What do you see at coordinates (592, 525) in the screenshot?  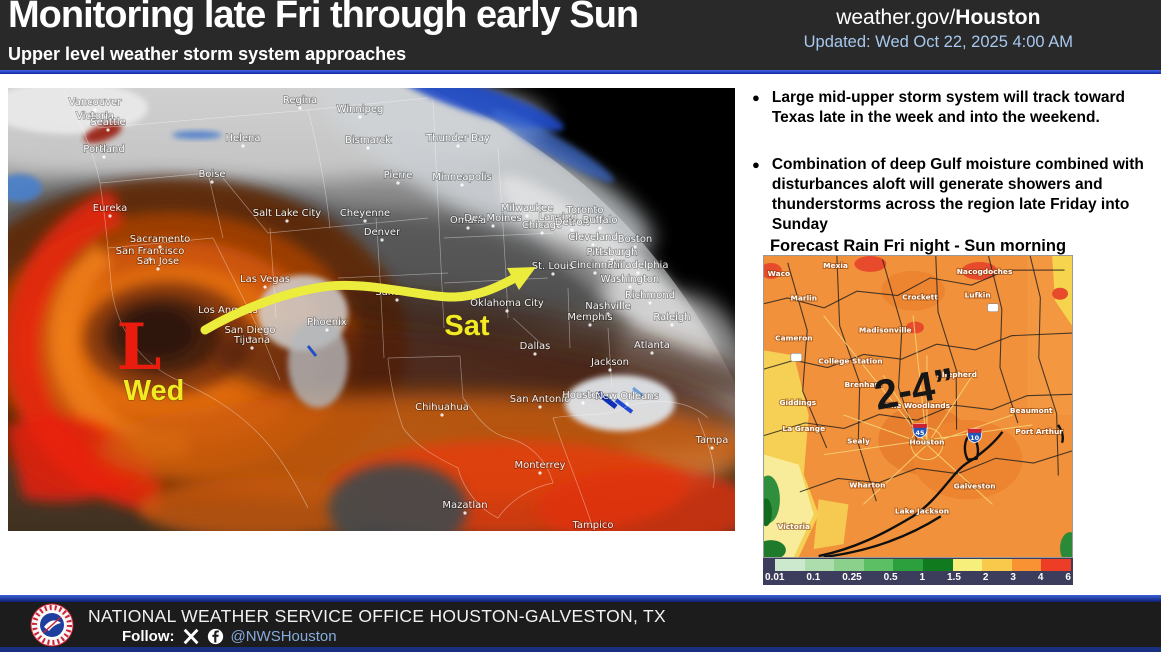 I see `city-label: Tampico` at bounding box center [592, 525].